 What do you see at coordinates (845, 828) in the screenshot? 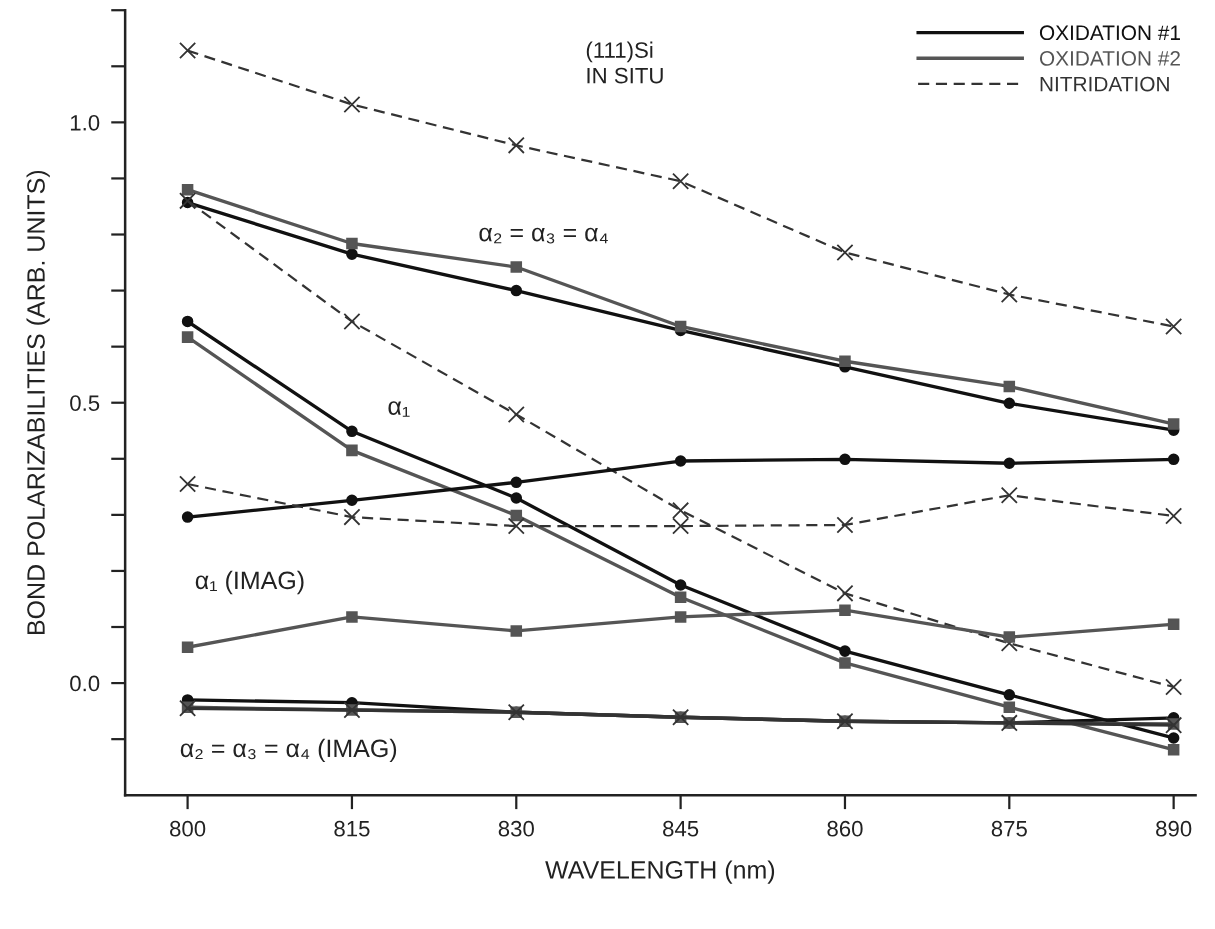
I see `x-tick-label: 860` at bounding box center [845, 828].